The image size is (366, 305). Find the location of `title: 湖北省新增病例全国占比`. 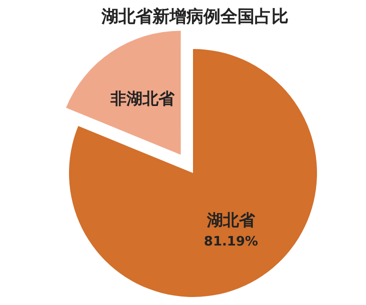

title: 湖北省新增病例全国占比 is located at coordinates (195, 17).